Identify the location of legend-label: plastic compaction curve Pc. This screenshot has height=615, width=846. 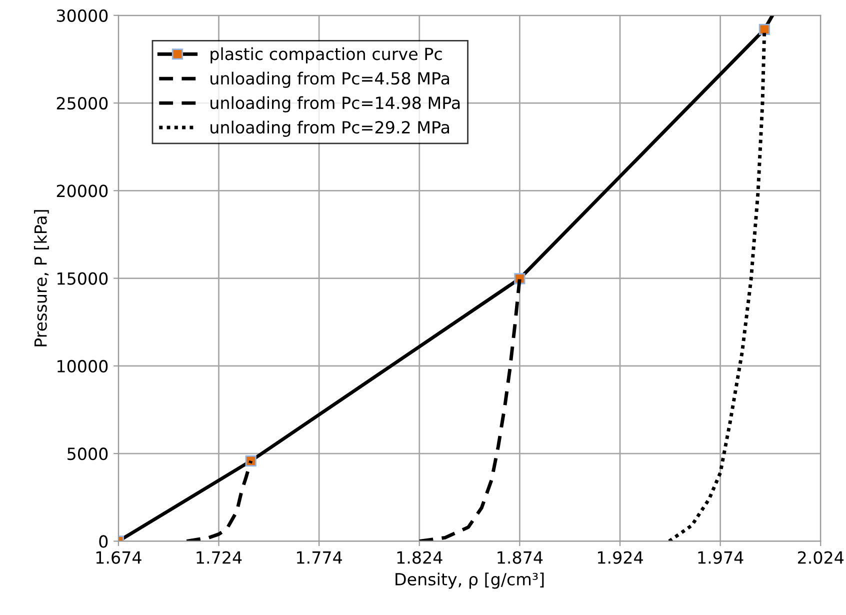
(326, 55).